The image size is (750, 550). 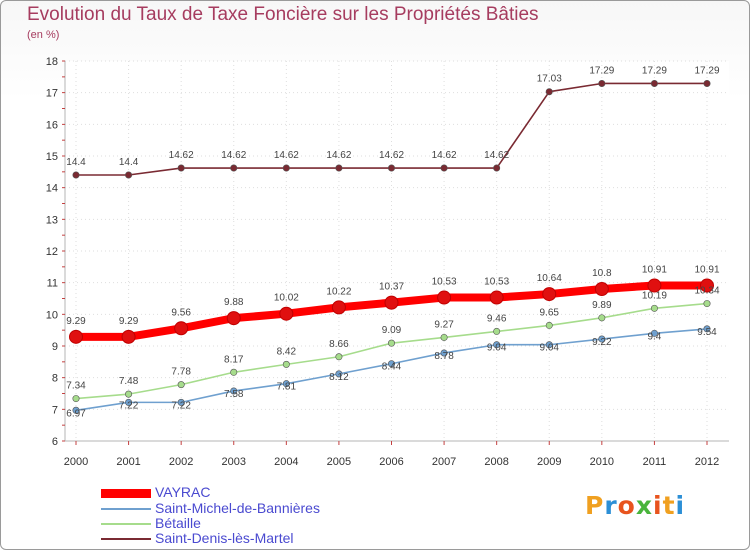 I want to click on data-label: 8.17, so click(x=234, y=359).